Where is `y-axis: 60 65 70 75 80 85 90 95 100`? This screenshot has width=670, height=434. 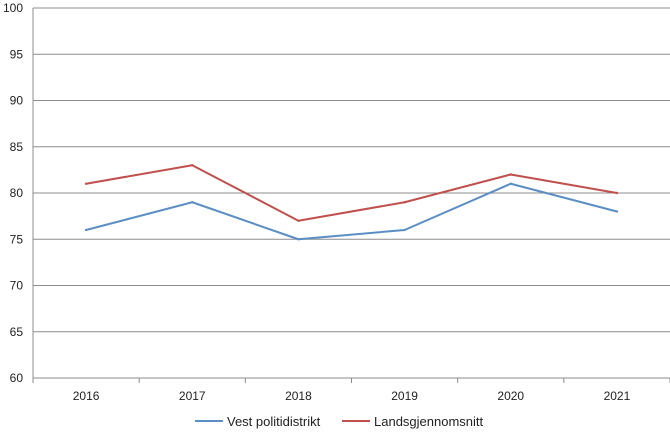 y-axis: 60 65 70 75 80 85 90 95 100 is located at coordinates (13, 193).